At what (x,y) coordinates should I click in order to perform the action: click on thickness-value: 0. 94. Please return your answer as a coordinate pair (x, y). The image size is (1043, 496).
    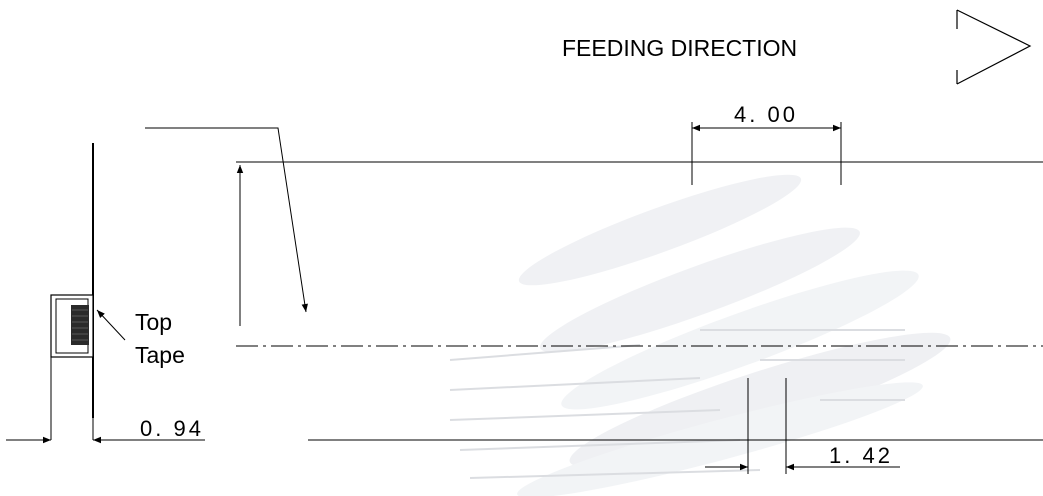
    Looking at the image, I should click on (172, 428).